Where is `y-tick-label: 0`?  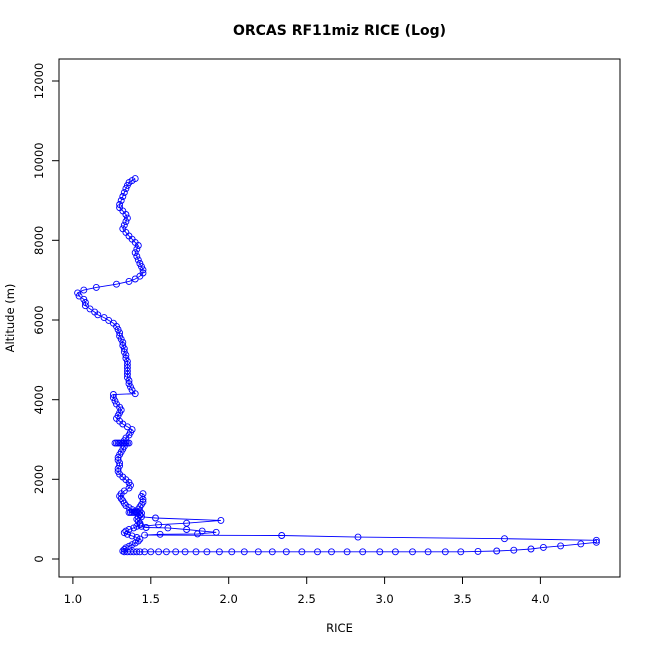 y-tick-label: 0 is located at coordinates (39, 558).